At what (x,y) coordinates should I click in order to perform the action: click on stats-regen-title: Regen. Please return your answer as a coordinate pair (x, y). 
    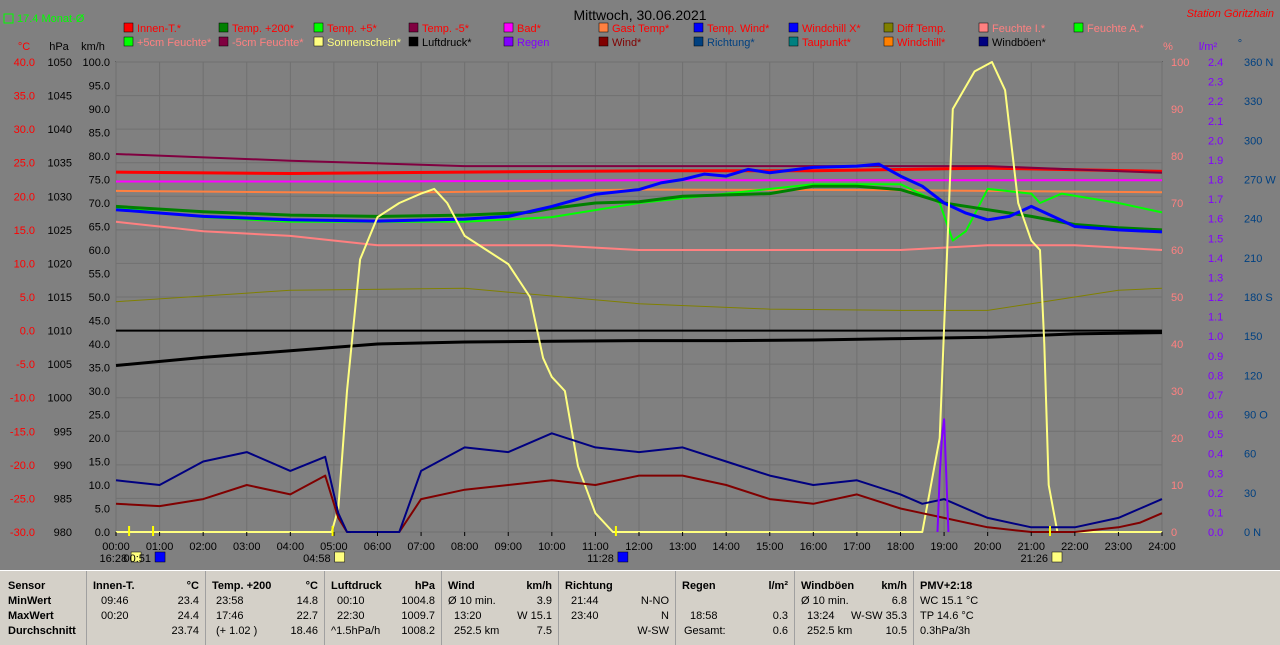
    Looking at the image, I should click on (699, 586).